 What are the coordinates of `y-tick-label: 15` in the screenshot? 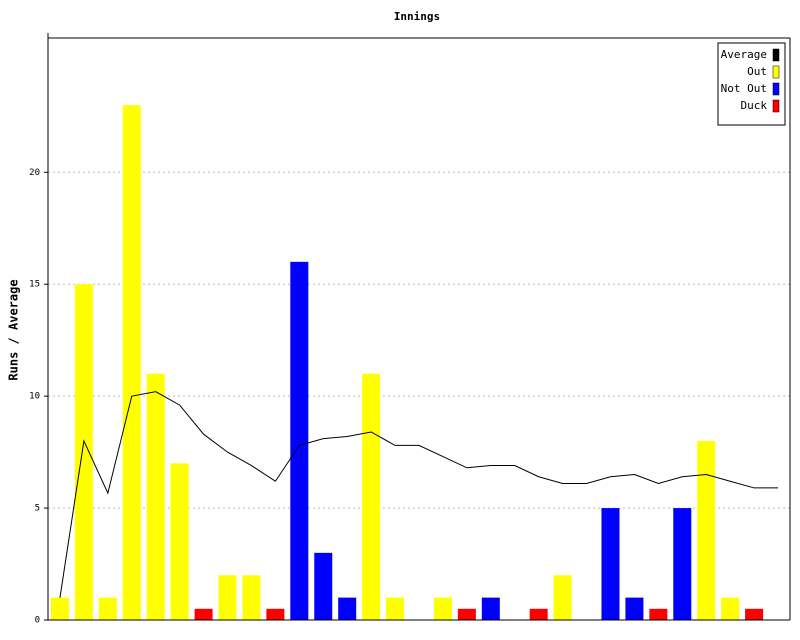 It's located at (34, 285).